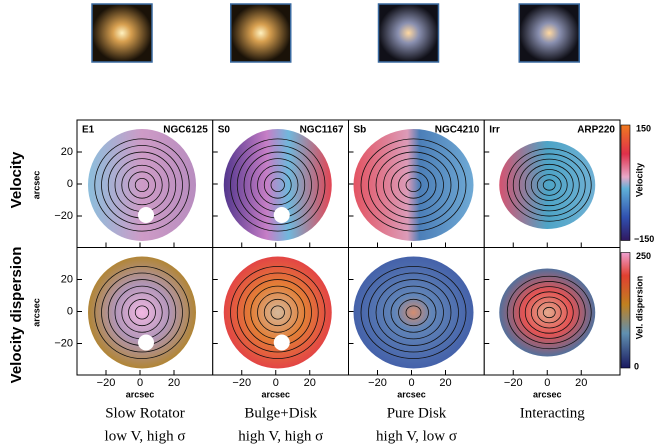  I want to click on colorbar-tick: 250, so click(643, 256).